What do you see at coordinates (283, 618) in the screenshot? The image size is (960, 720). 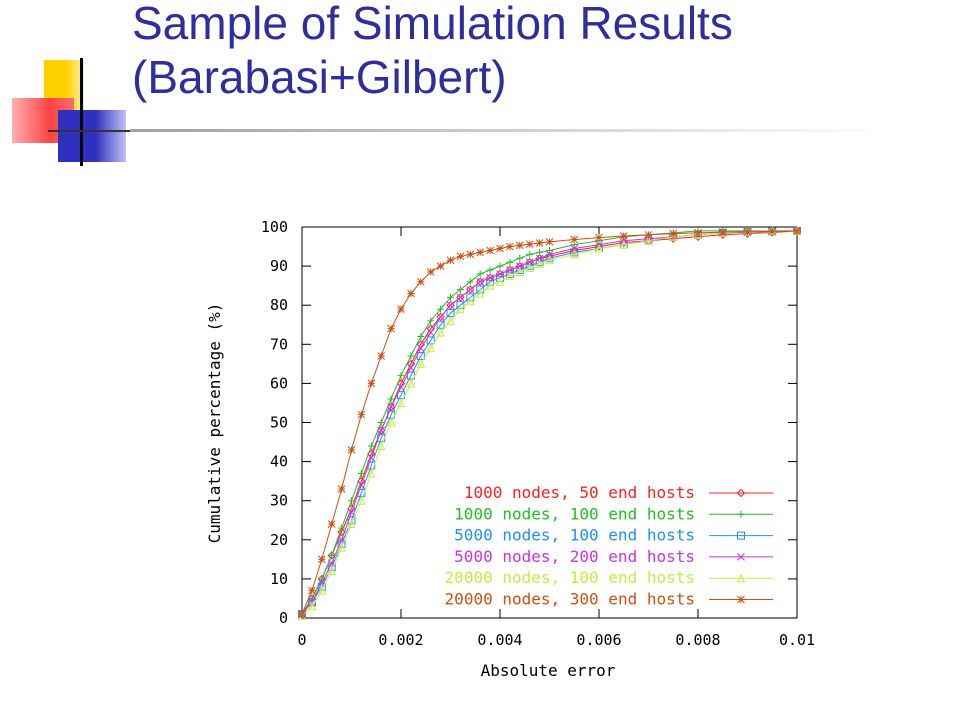 I see `y-tick-label: 0` at bounding box center [283, 618].